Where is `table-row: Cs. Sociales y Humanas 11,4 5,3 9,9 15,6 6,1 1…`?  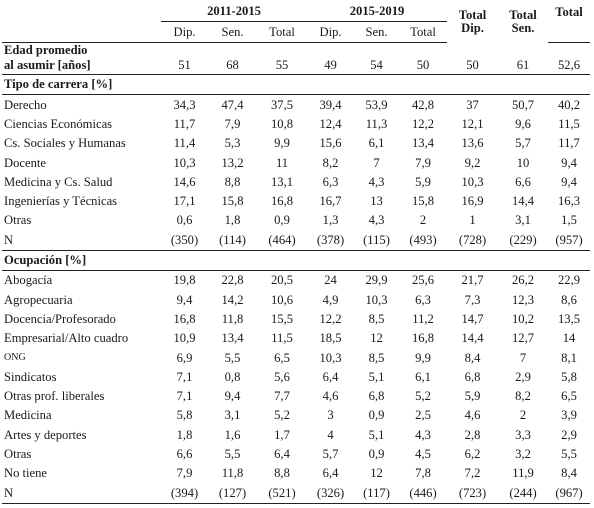 table-row: Cs. Sociales y Humanas 11,4 5,3 9,9 15,6 6,1 1… is located at coordinates (296, 143).